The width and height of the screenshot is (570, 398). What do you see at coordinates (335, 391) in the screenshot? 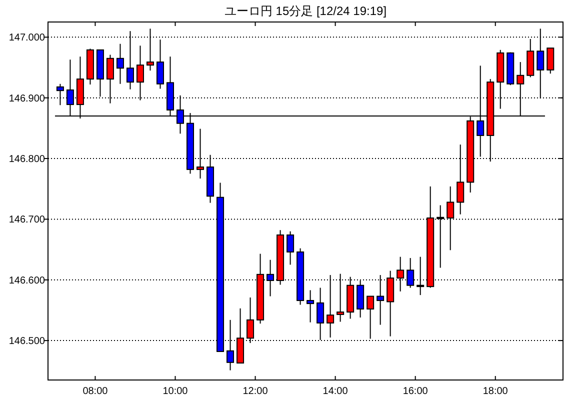
I see `x-tick-label: 14:00` at bounding box center [335, 391].